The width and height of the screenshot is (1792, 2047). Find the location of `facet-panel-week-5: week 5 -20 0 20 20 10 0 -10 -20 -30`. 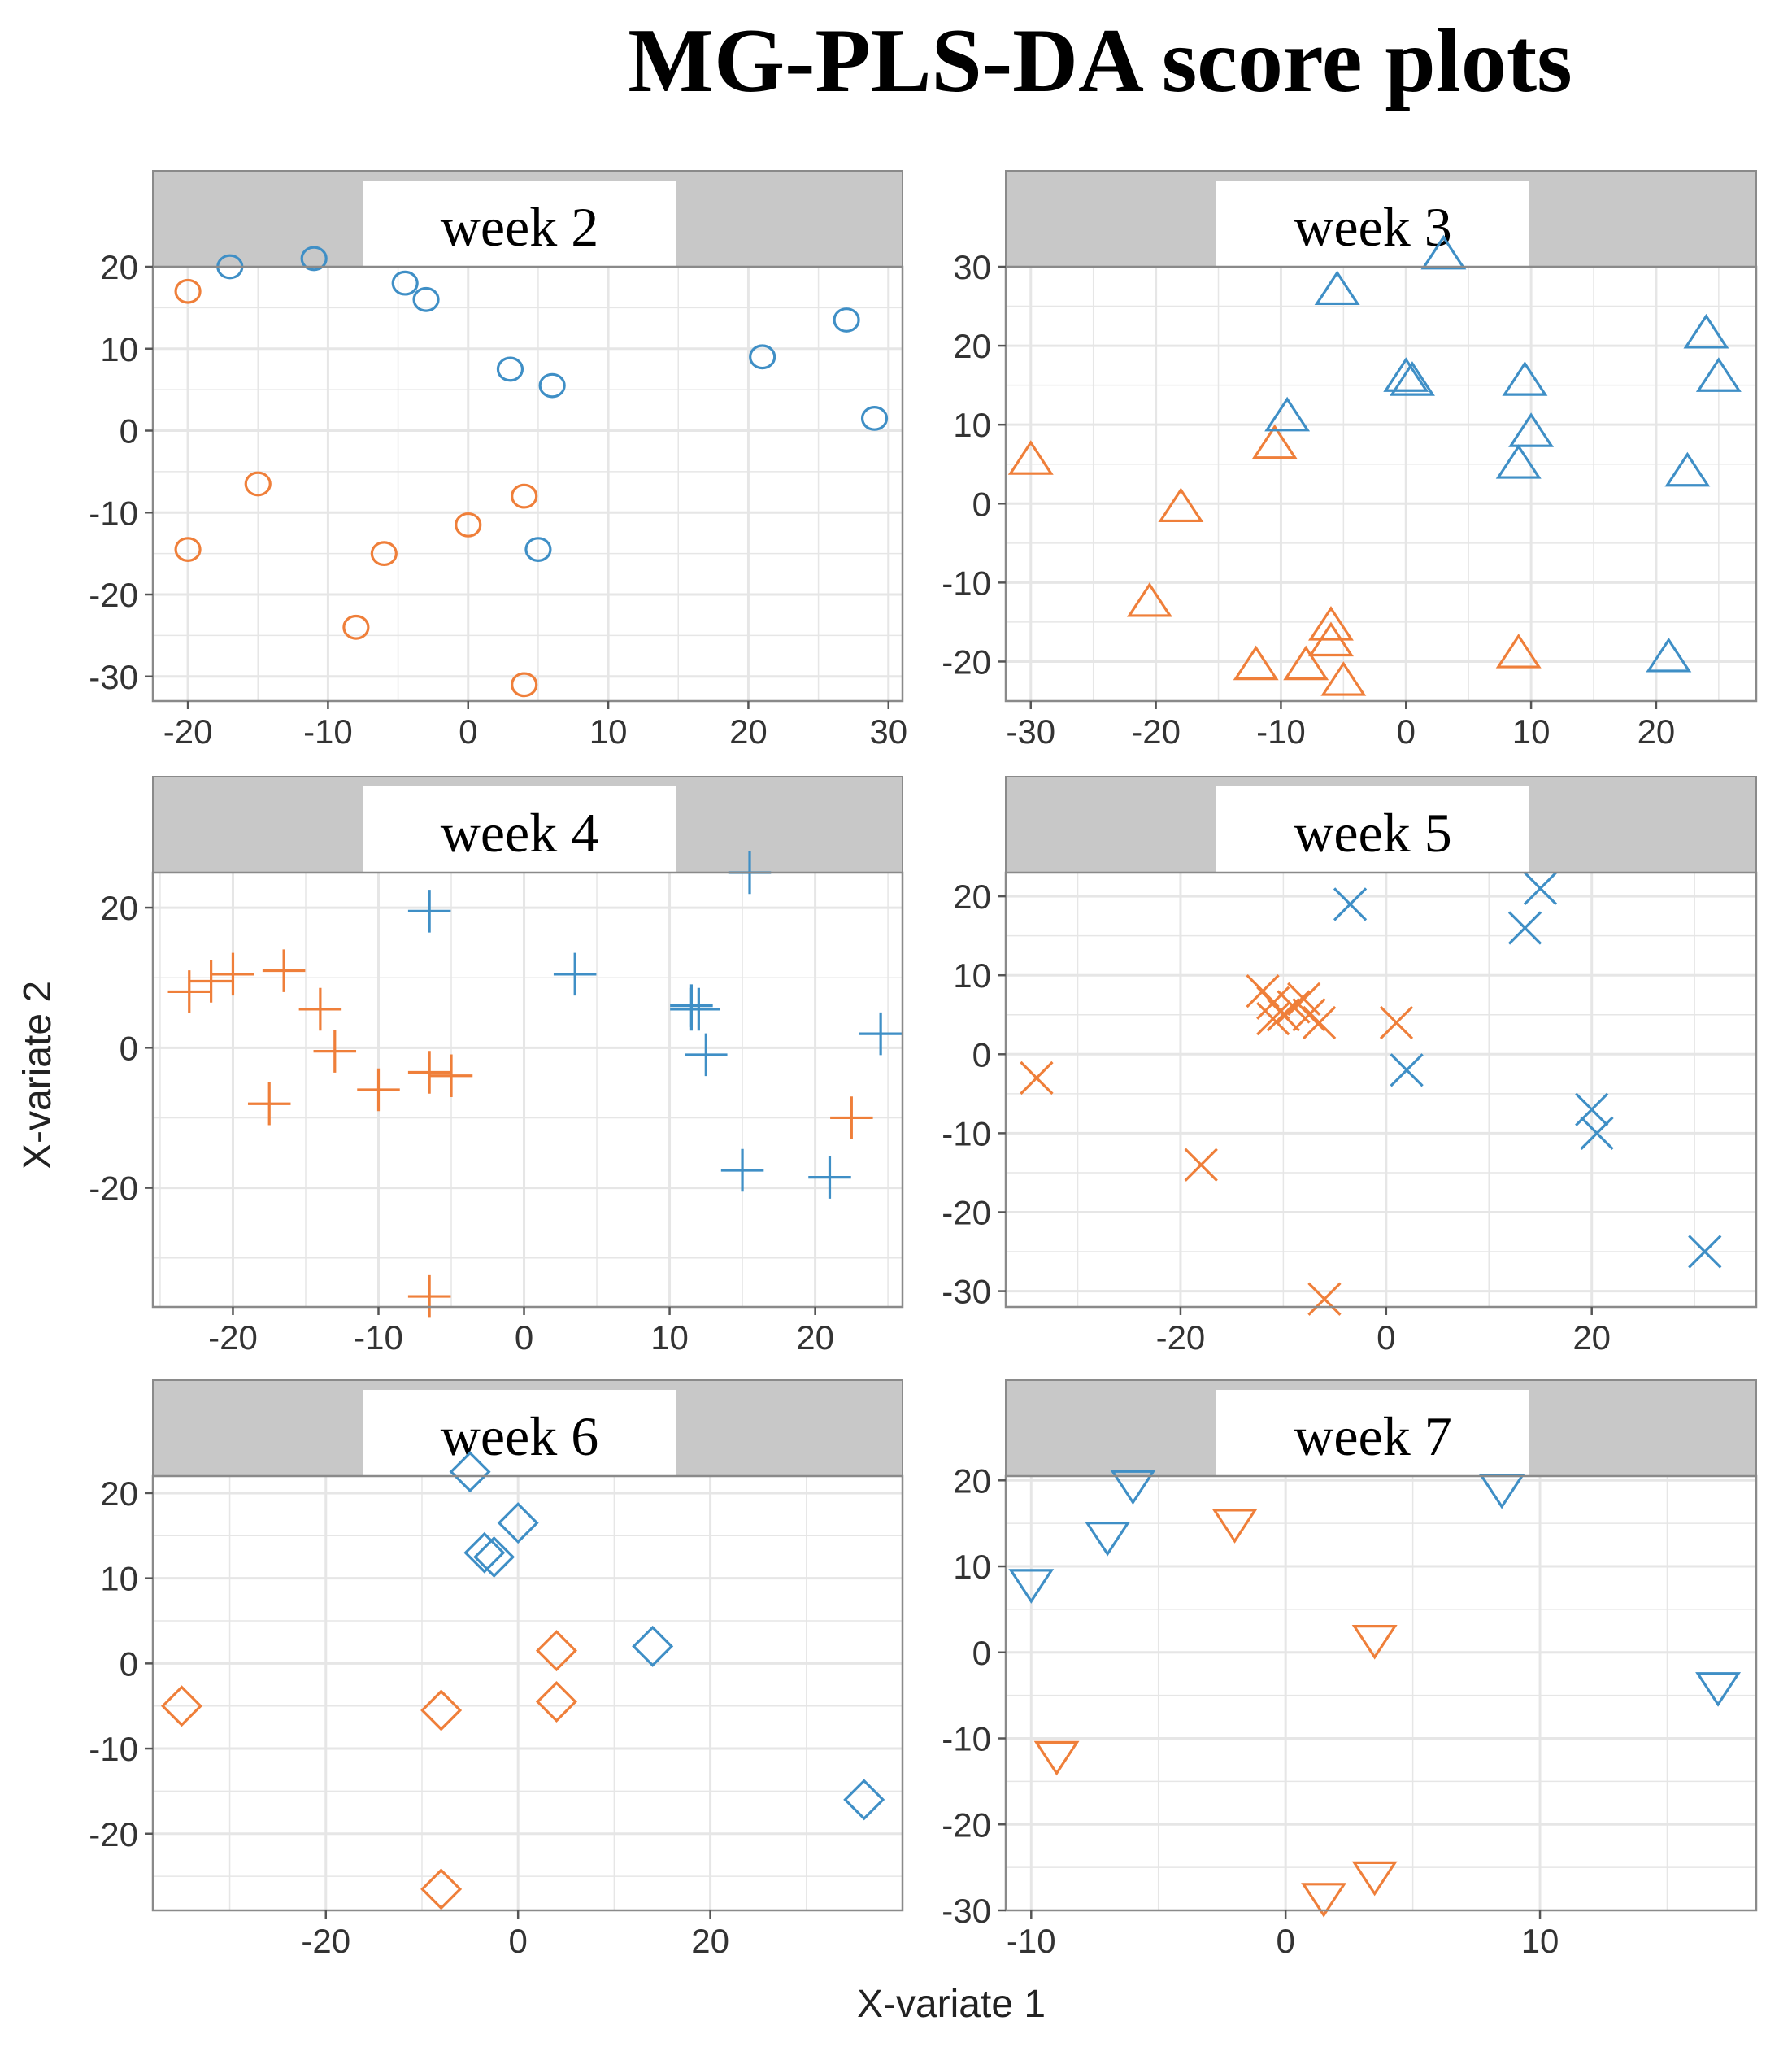

facet-panel-week-5: week 5 -20 0 20 20 10 0 -10 -20 -30 is located at coordinates (1350, 1066).